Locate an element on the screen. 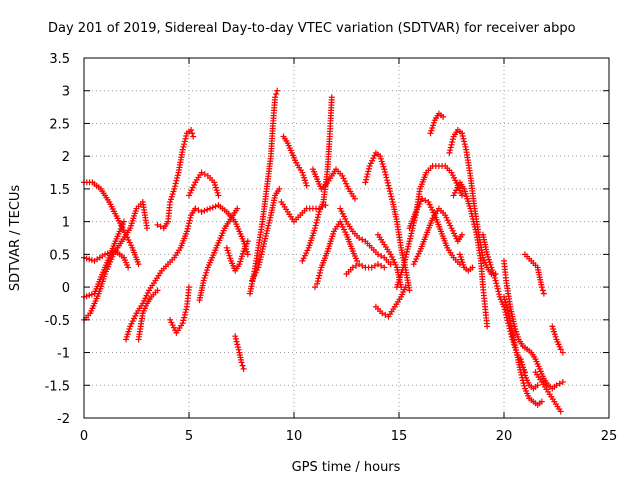 The height and width of the screenshot is (480, 640). y-tick-label: 1.5 is located at coordinates (59, 190).